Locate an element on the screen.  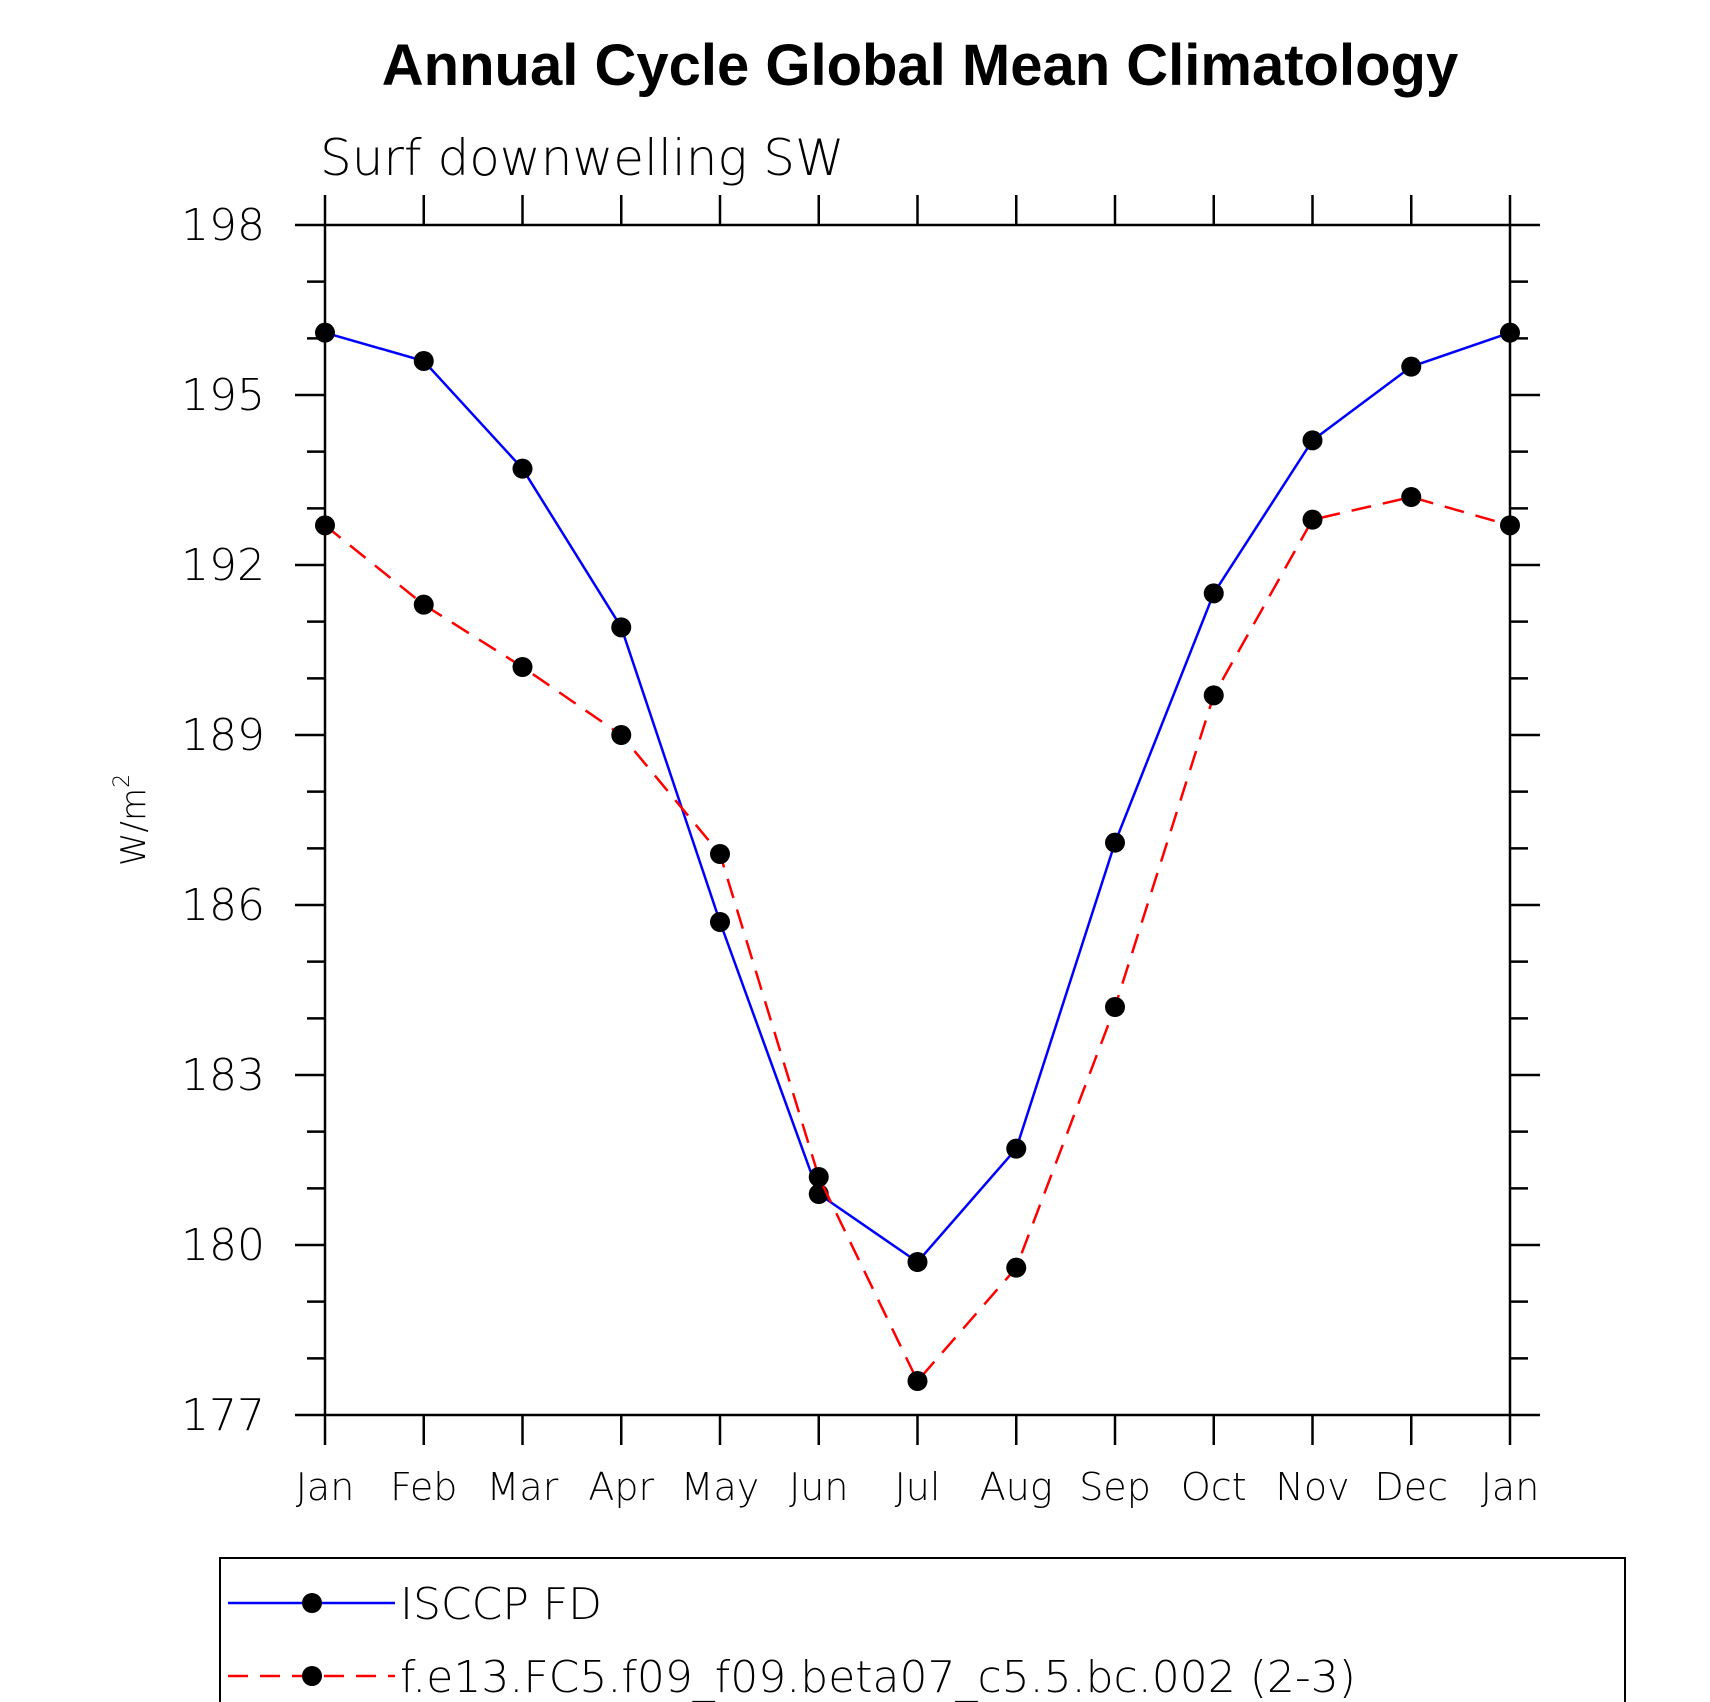
y-axis-label-superscript: 2 is located at coordinates (122, 781).